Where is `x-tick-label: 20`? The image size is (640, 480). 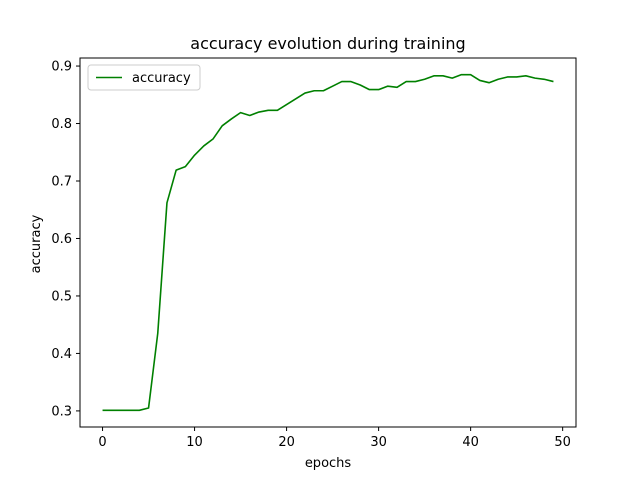
x-tick-label: 20 is located at coordinates (286, 442).